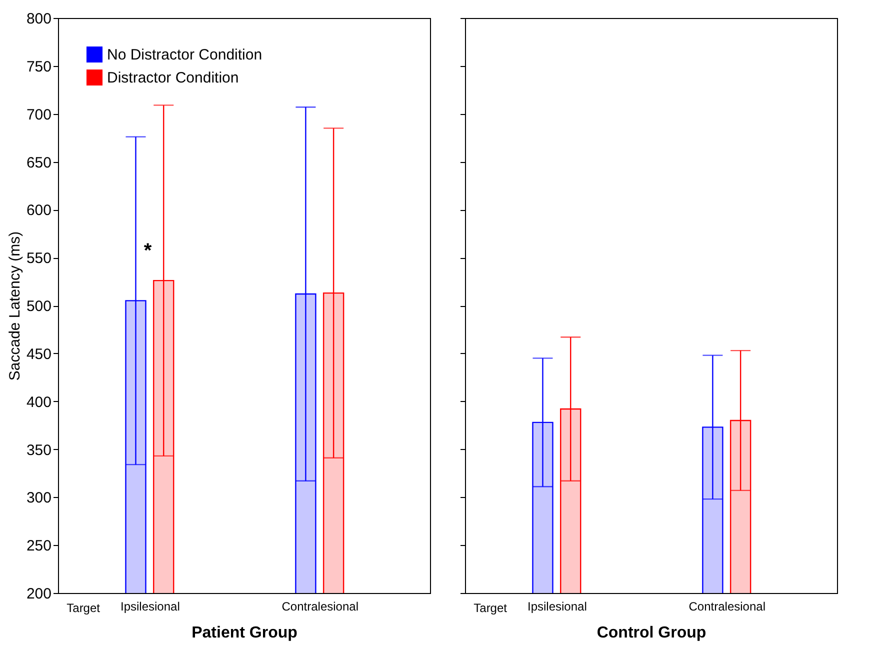 The width and height of the screenshot is (895, 672). What do you see at coordinates (39, 450) in the screenshot?
I see `y-tick-label: 350` at bounding box center [39, 450].